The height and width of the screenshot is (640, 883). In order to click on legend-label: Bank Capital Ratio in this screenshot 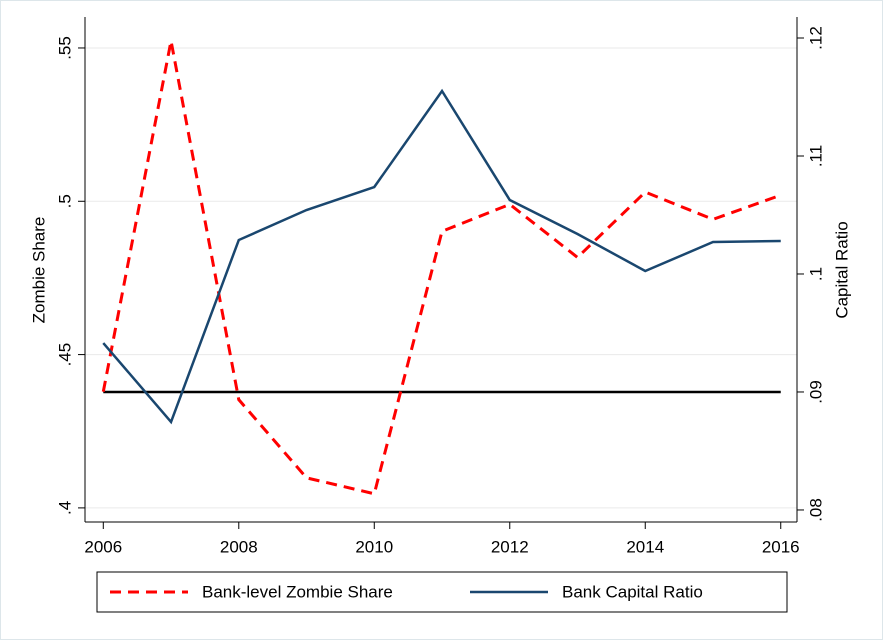, I will do `click(632, 591)`.